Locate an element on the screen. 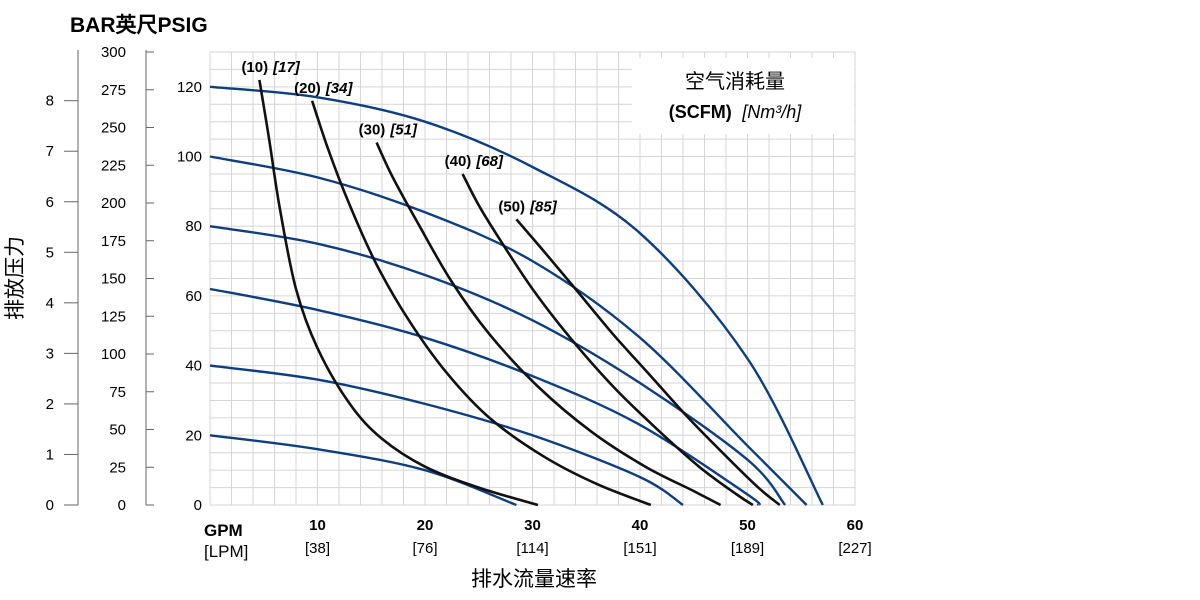 The image size is (1200, 600). bar-tick-label: 5 is located at coordinates (50, 252).